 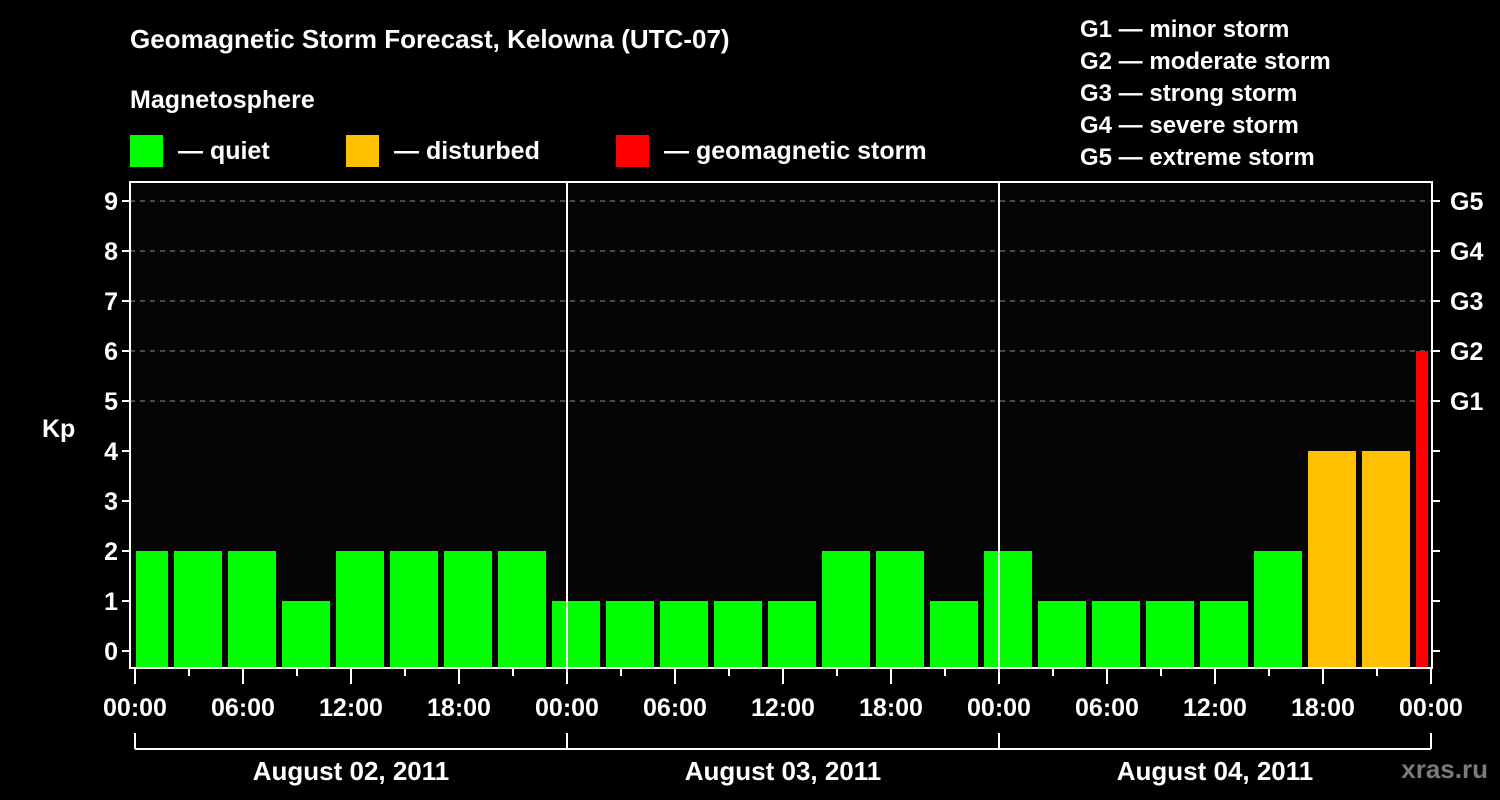 I want to click on legend-item: — quiet, so click(x=200, y=151).